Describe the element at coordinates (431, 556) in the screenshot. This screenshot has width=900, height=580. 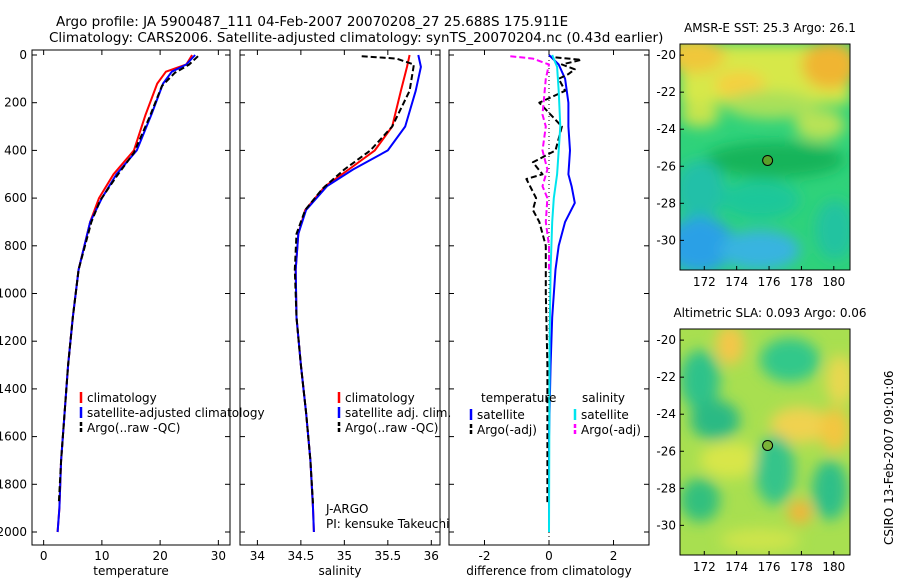
I see `x-tick-label: 36` at that location.